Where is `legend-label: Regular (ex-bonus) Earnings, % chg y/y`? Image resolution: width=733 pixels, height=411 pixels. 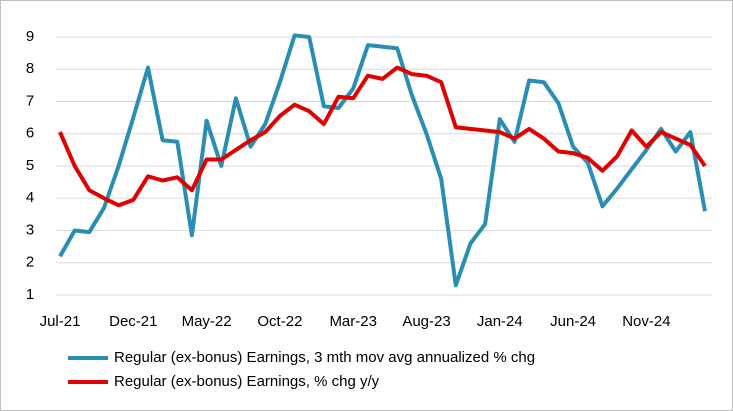
legend-label: Regular (ex-bonus) Earnings, % chg y/y is located at coordinates (247, 381).